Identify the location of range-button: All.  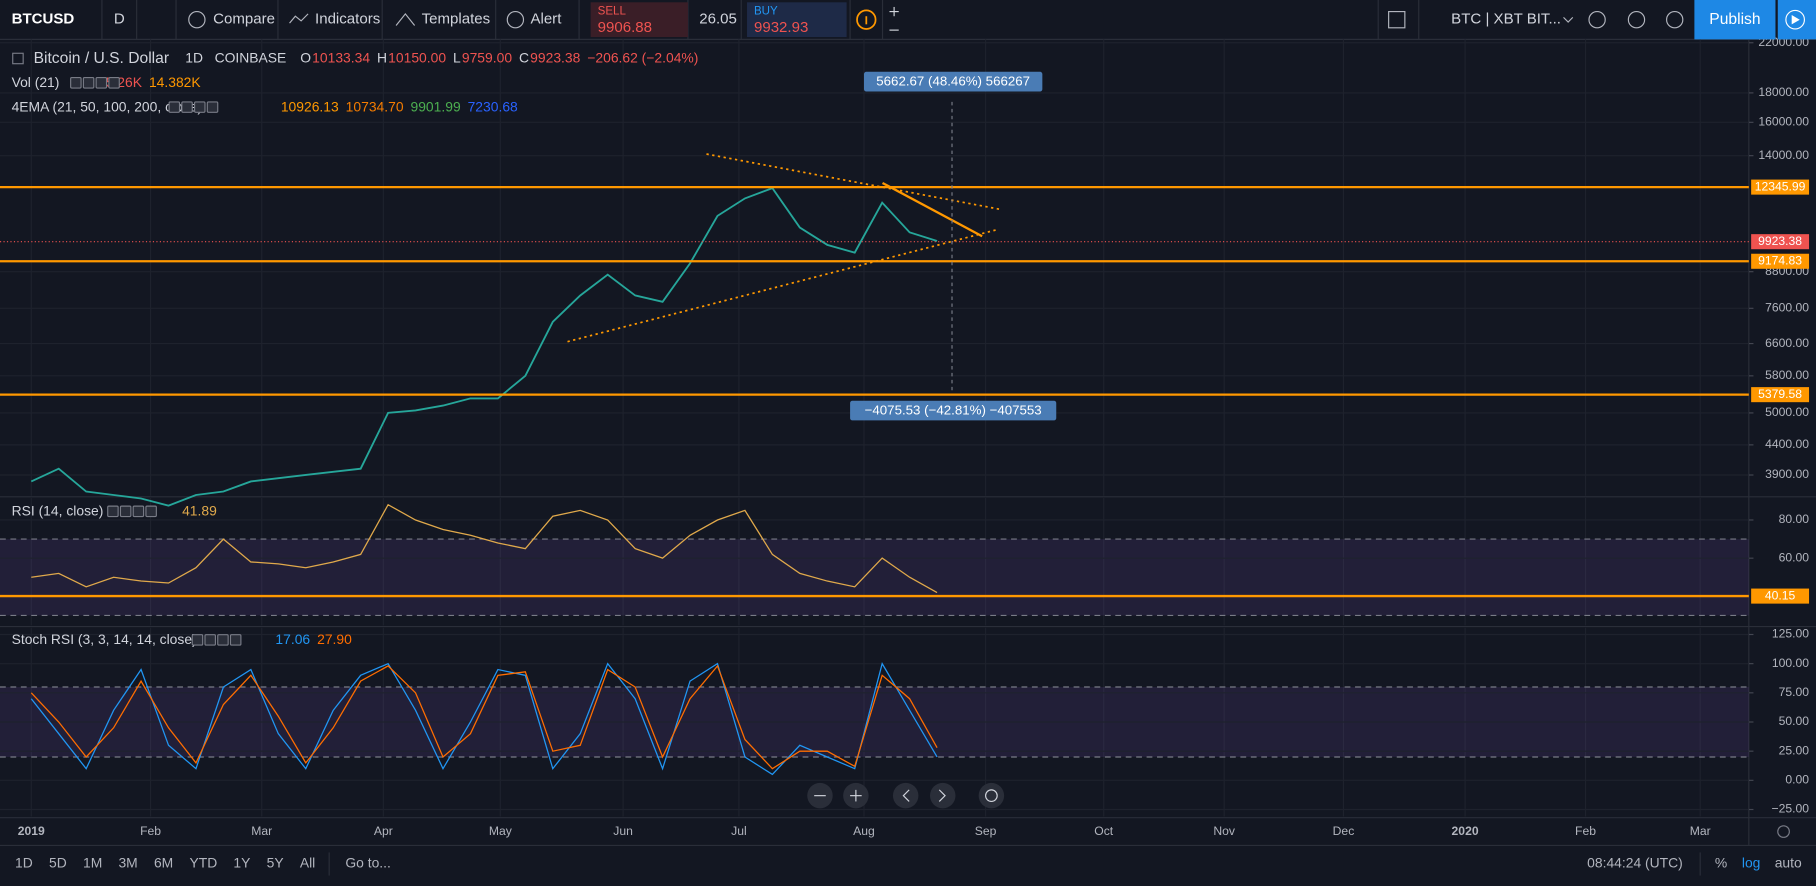
(307, 863).